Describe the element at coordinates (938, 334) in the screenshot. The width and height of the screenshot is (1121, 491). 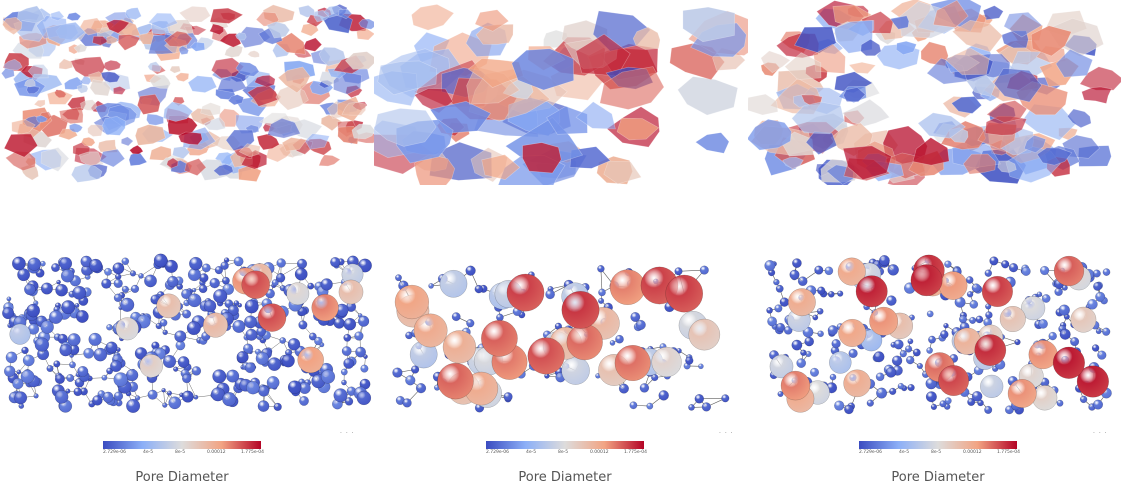
I see `pore-network-model` at that location.